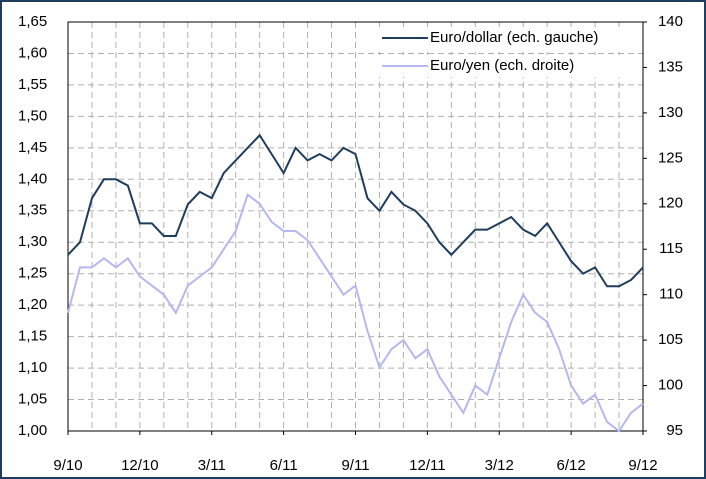 This screenshot has height=479, width=706. I want to click on y2-tick-label: 120, so click(670, 203).